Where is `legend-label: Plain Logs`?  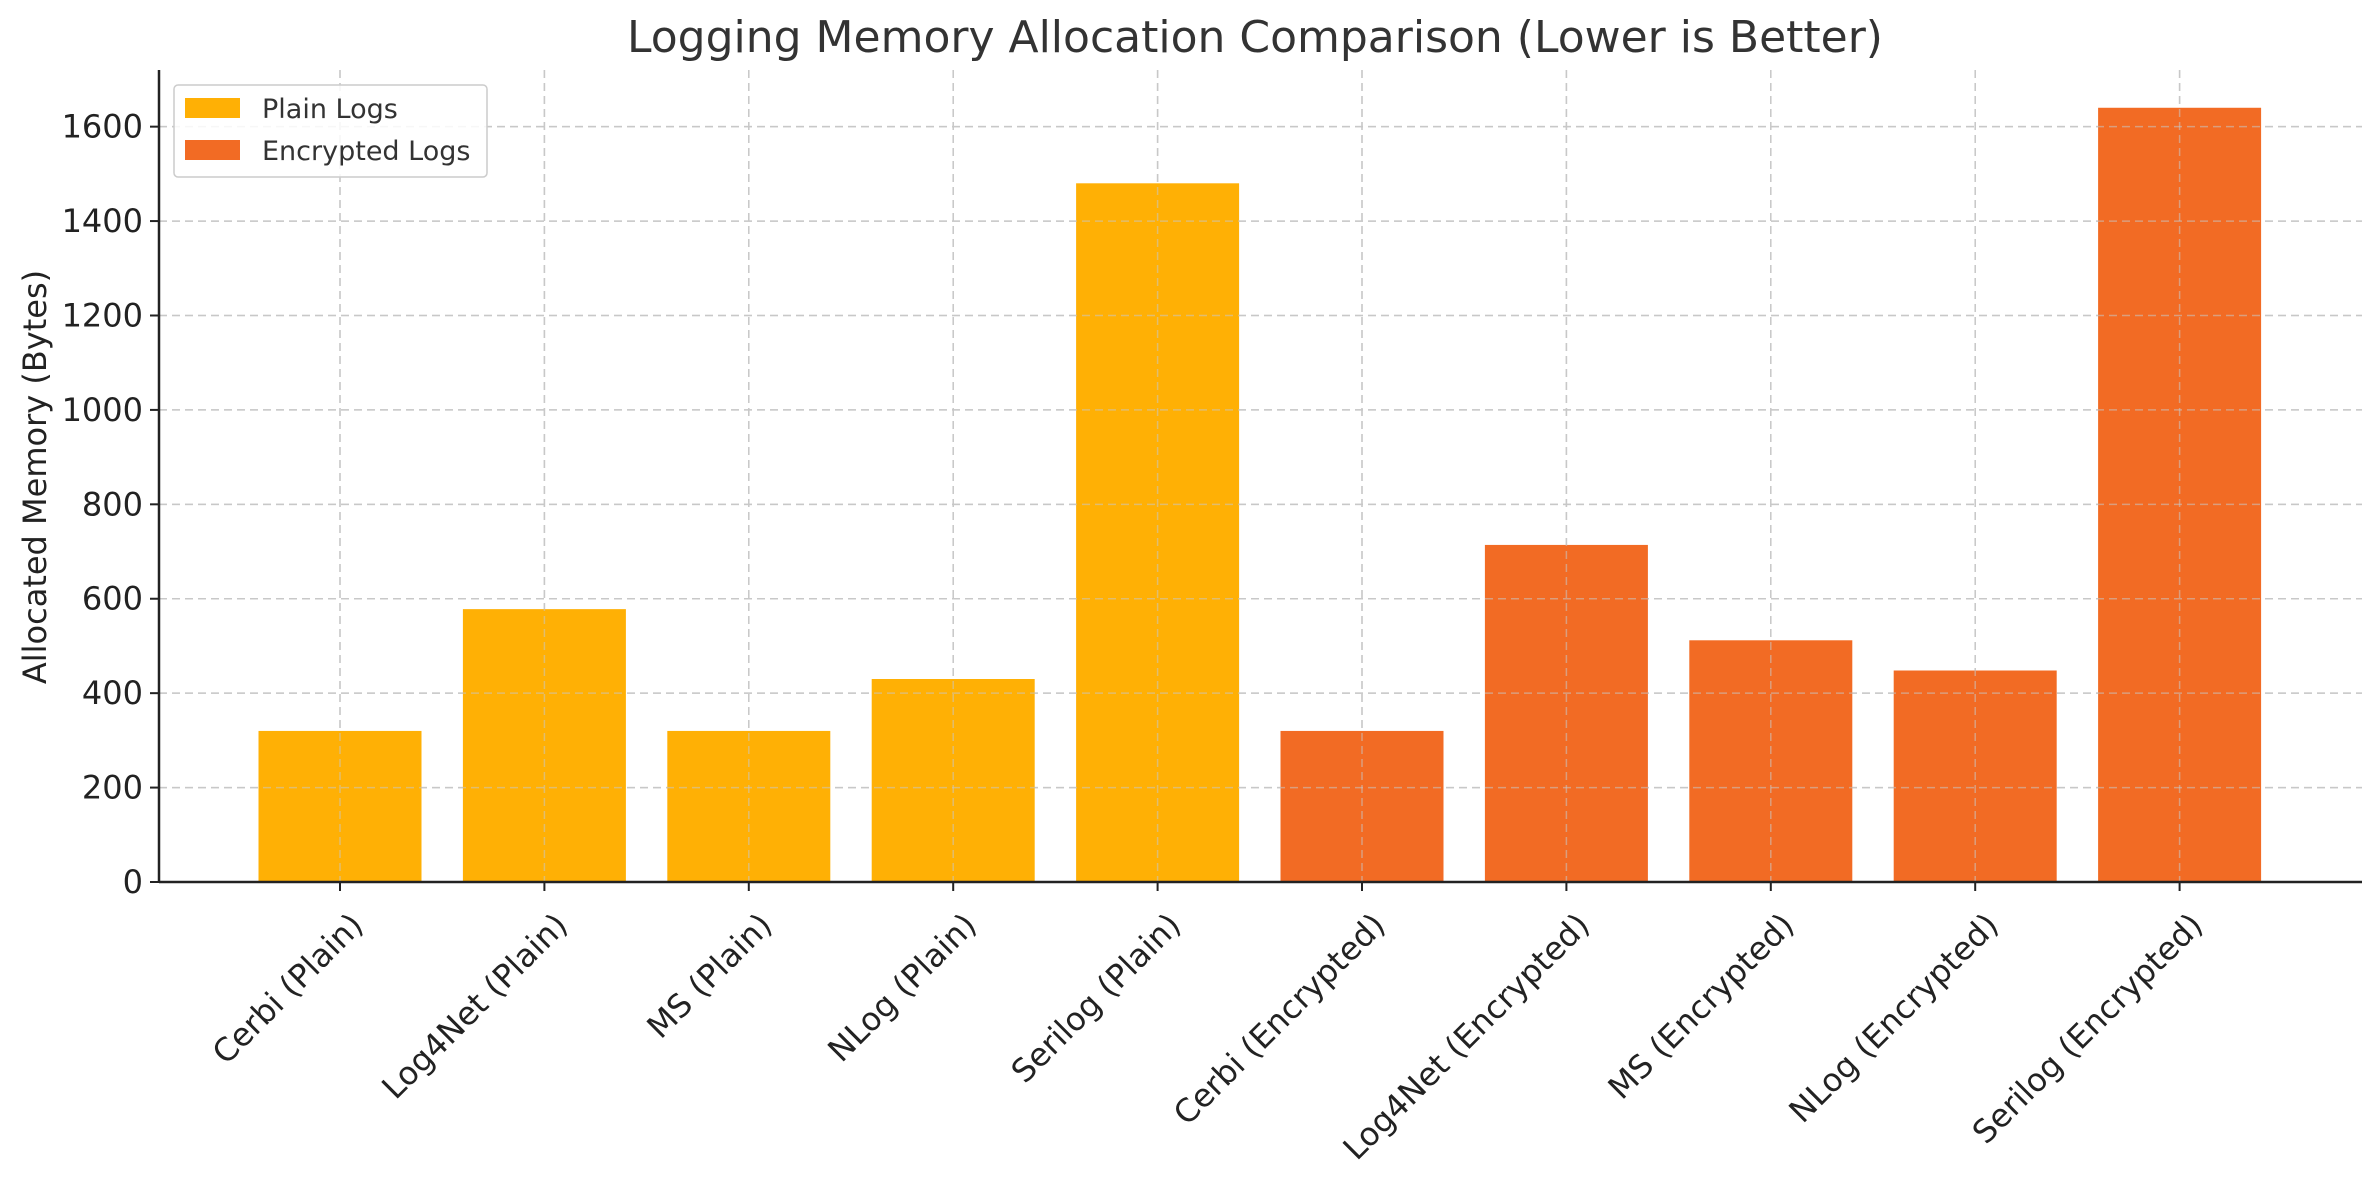
legend-label: Plain Logs is located at coordinates (330, 109).